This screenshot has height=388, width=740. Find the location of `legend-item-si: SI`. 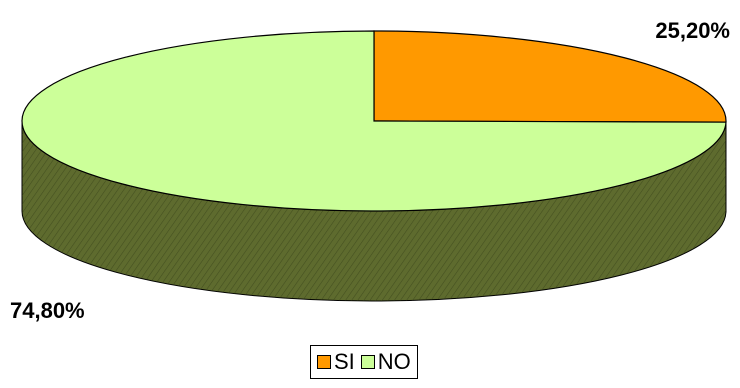

legend-item-si: SI is located at coordinates (336, 362).